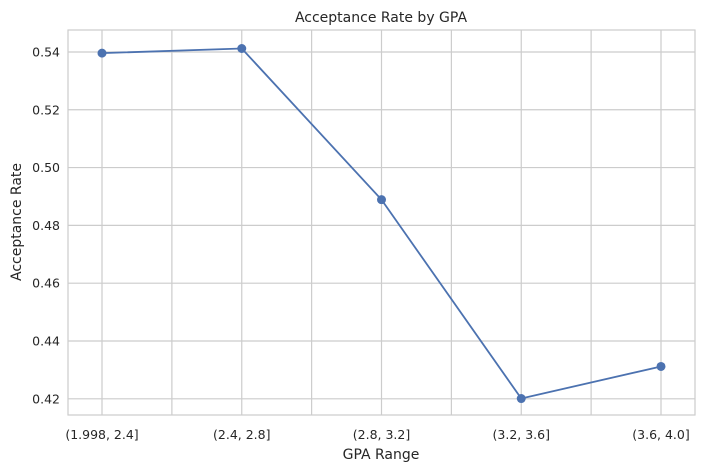 This screenshot has width=705, height=473. I want to click on x-tick-label: (2.4, 2.8], so click(241, 434).